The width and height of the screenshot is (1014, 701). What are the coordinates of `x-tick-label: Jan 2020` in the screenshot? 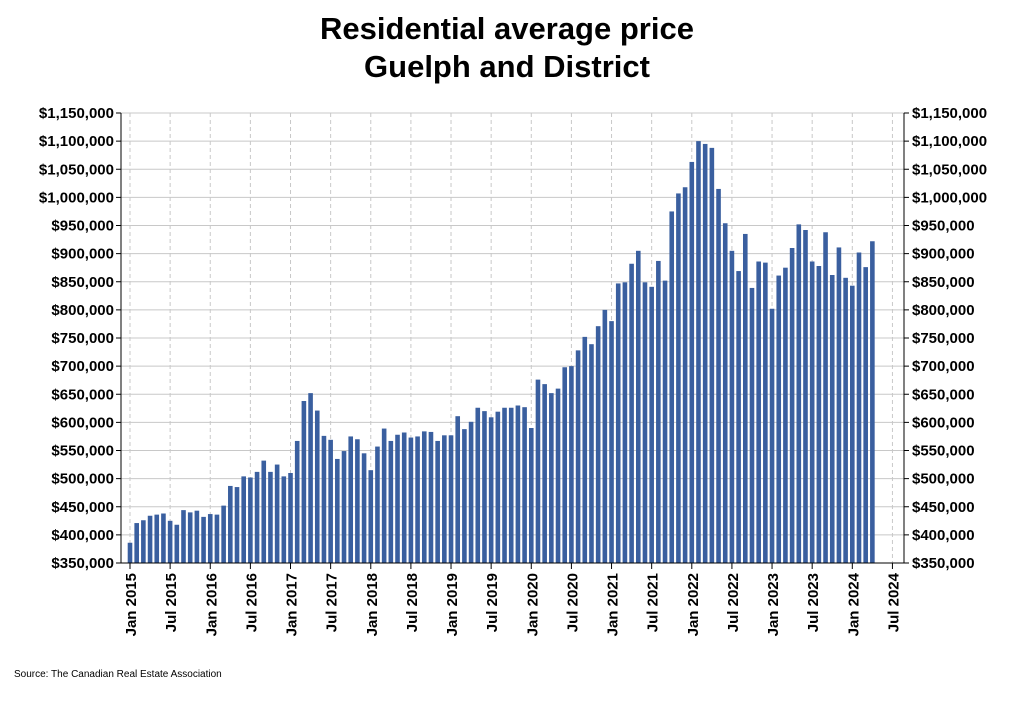 It's located at (532, 604).